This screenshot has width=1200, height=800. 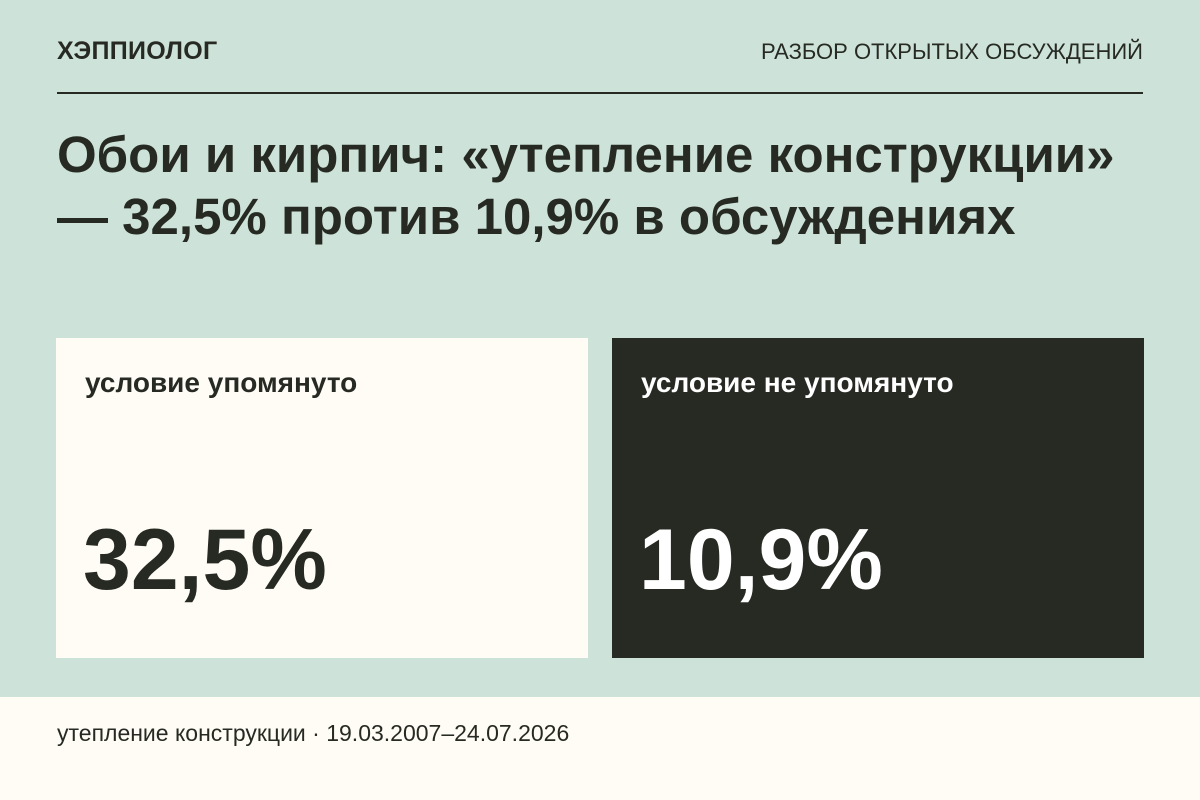 I want to click on card-not-mentioned-value: 10,9%, so click(x=761, y=560).